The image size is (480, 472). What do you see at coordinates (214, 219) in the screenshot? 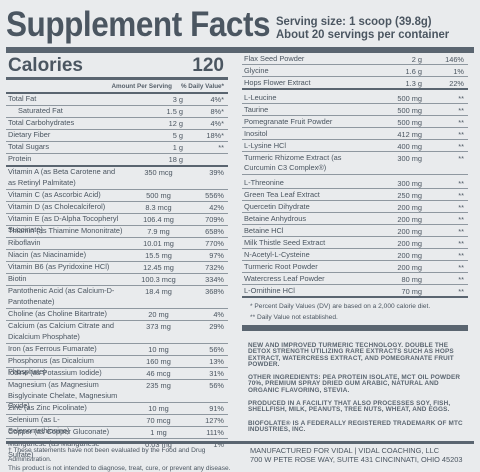
I see `nutrient-dv: 709%` at bounding box center [214, 219].